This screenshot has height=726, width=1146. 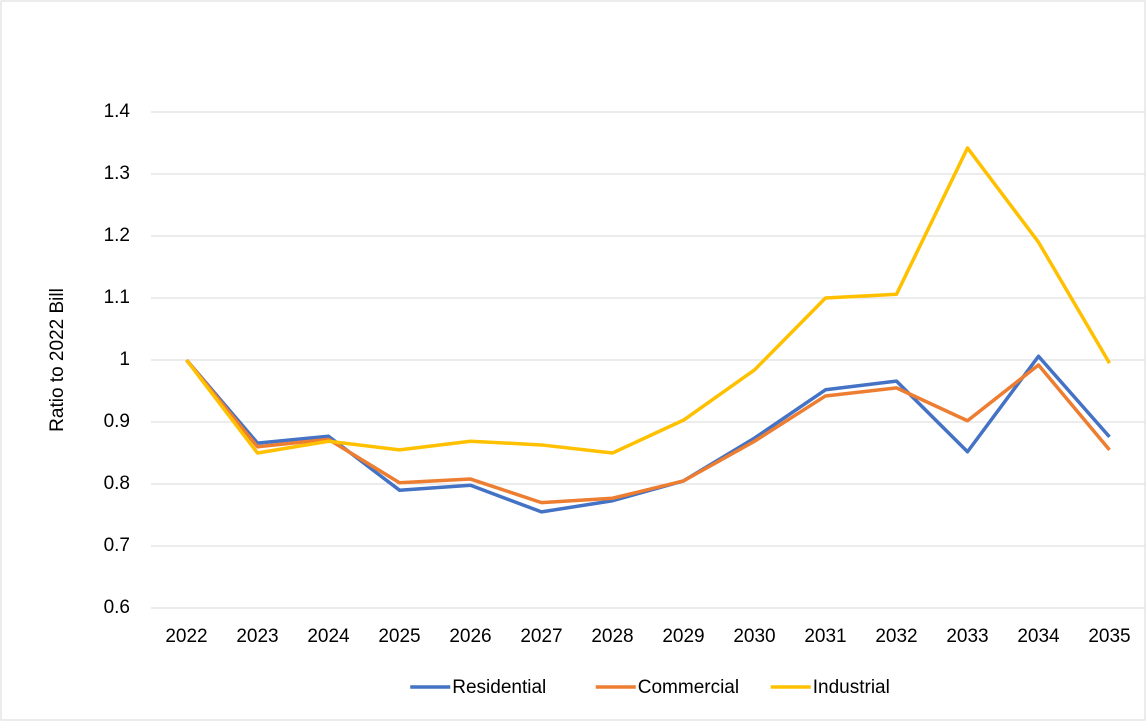 What do you see at coordinates (825, 636) in the screenshot?
I see `x-tick-label: 2031` at bounding box center [825, 636].